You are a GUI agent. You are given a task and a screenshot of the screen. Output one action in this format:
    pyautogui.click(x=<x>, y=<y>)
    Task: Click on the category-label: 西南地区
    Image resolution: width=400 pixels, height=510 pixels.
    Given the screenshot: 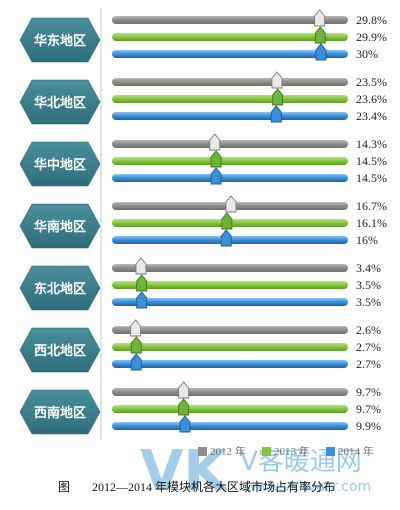 What is the action you would take?
    pyautogui.click(x=60, y=413)
    